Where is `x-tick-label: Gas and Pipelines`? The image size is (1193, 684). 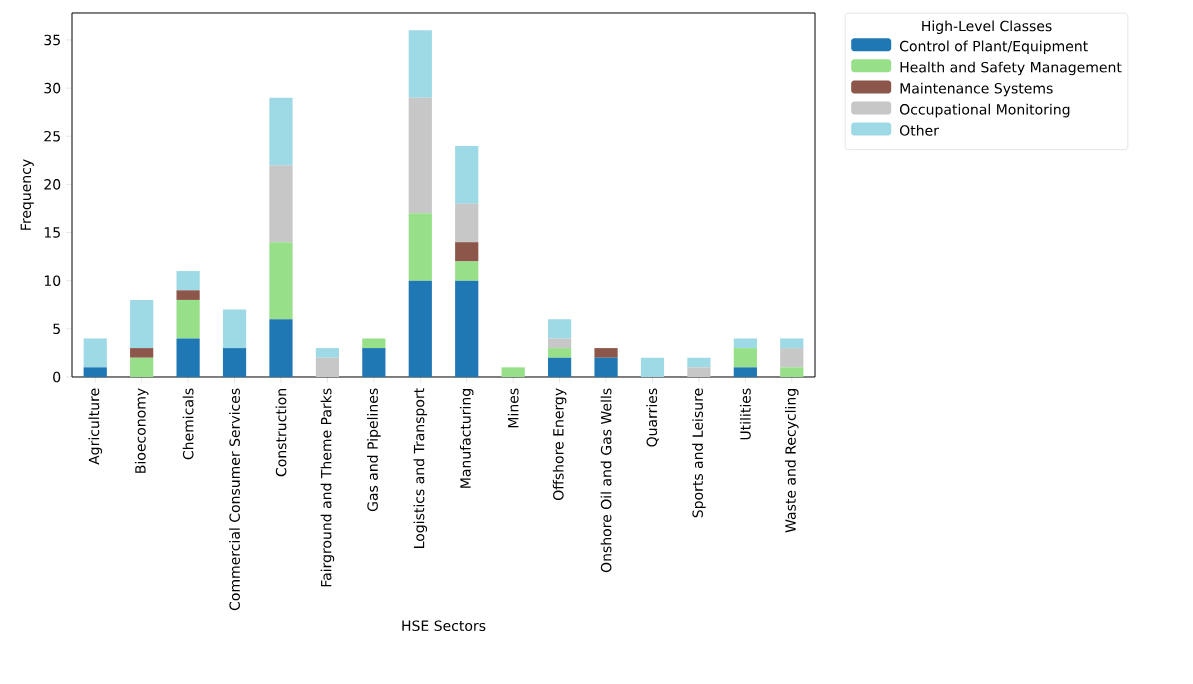 x-tick-label: Gas and Pipelines is located at coordinates (374, 450).